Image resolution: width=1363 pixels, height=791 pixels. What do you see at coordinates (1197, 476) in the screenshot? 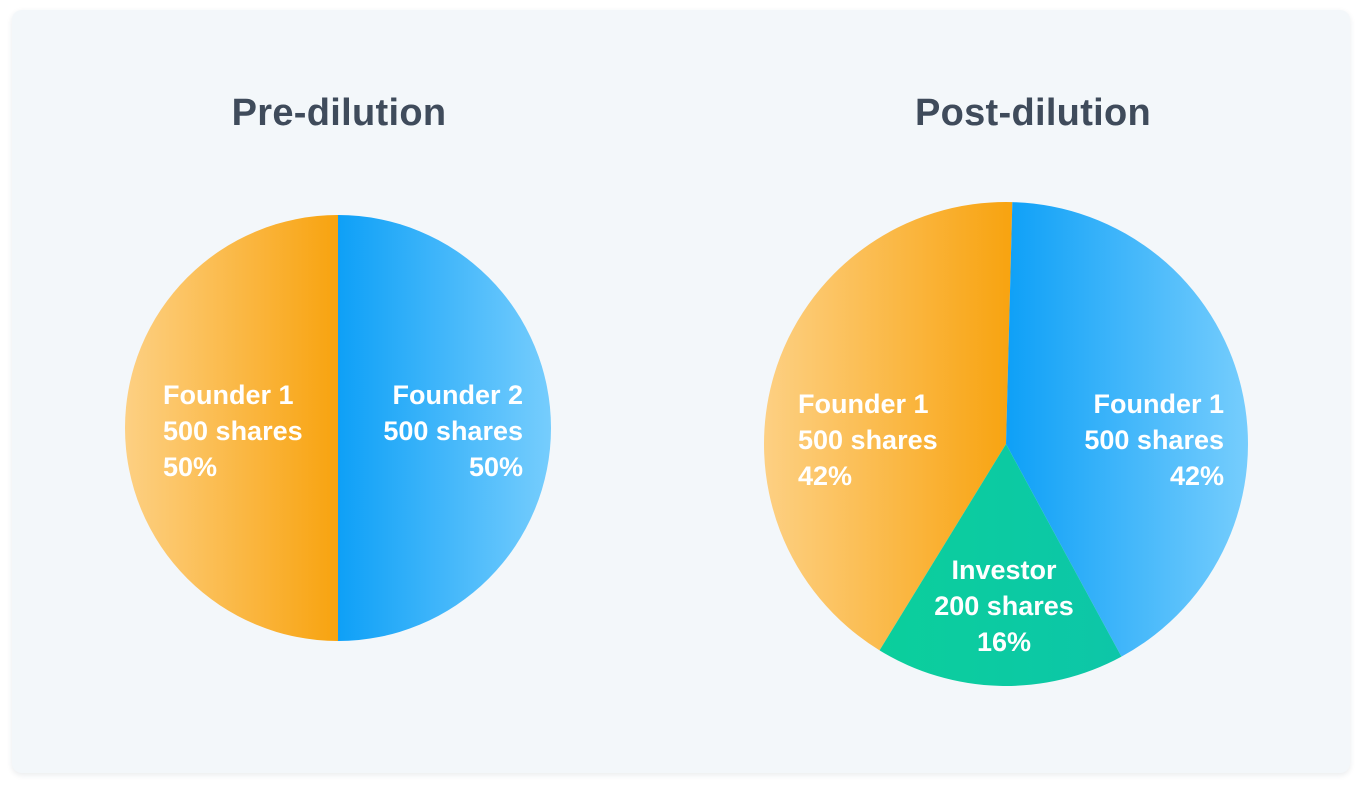
I see `post-label-founder-1-right-percent-label: 42%` at bounding box center [1197, 476].